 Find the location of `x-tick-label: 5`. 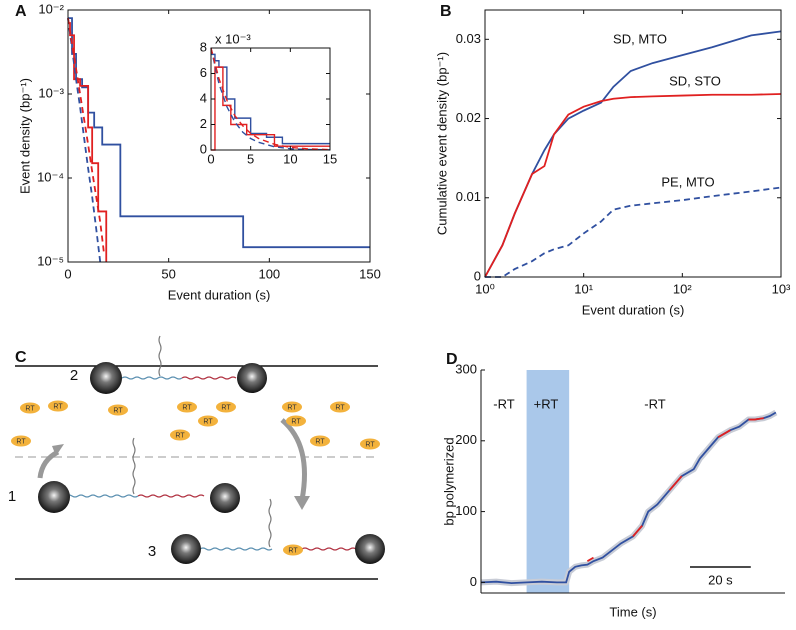

x-tick-label: 5 is located at coordinates (250, 158).